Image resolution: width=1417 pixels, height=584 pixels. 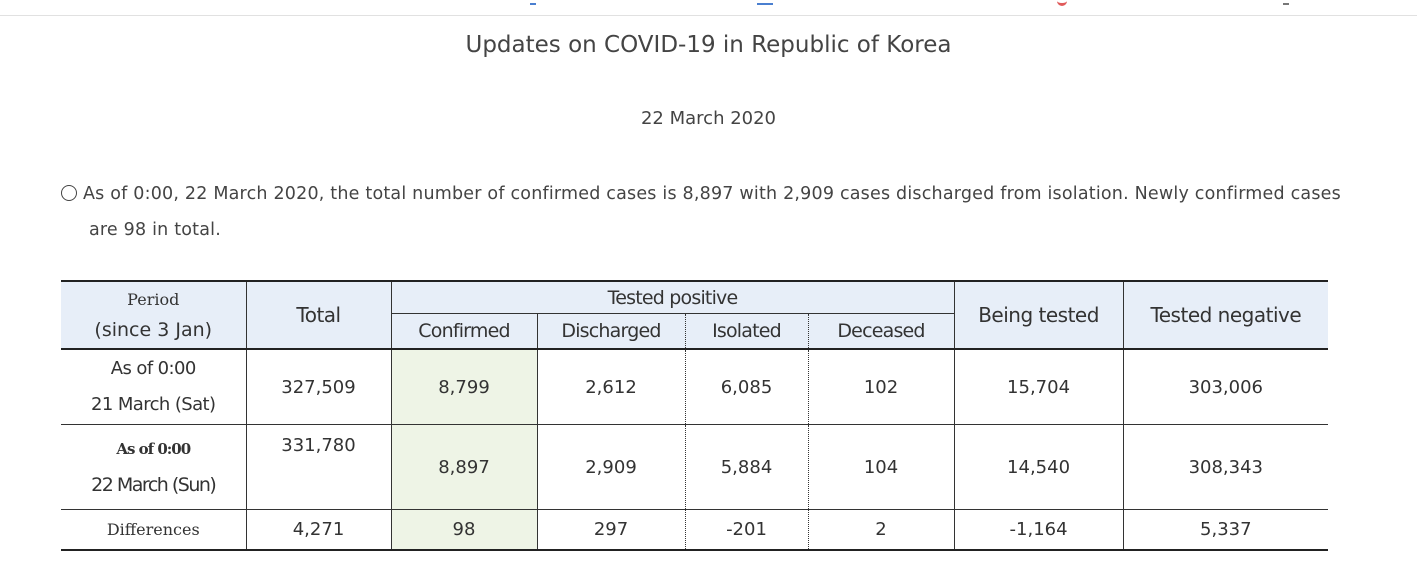 I want to click on header-period-label: Period, so click(x=153, y=299).